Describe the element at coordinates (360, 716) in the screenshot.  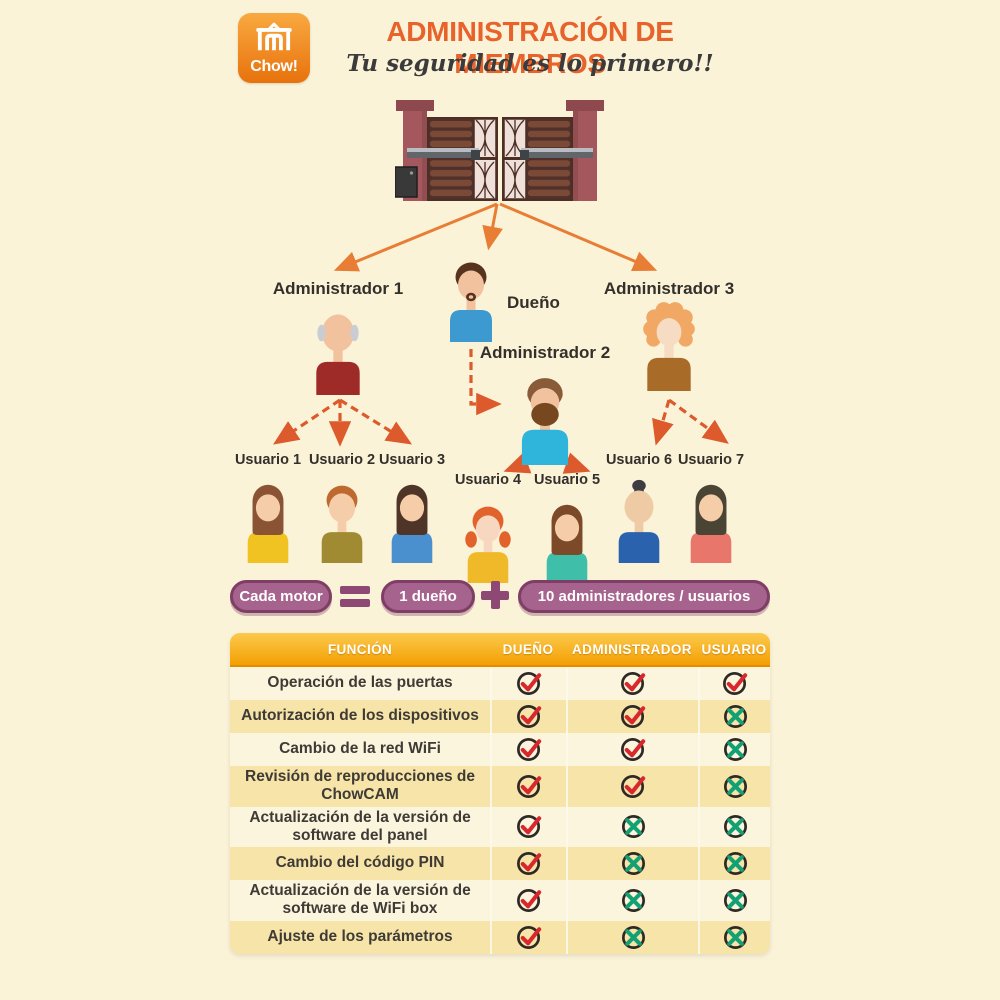
I see `function-cell: Autorización de los dispositivos` at that location.